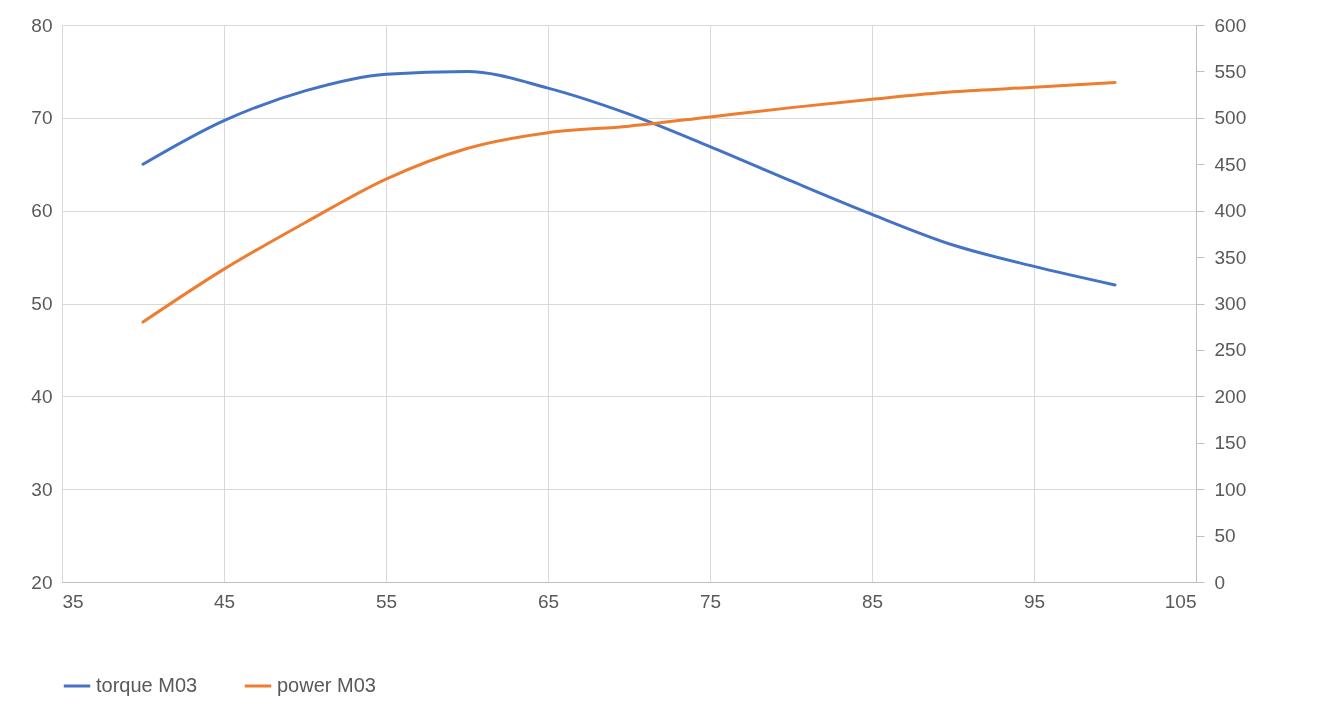 The height and width of the screenshot is (715, 1334). Describe the element at coordinates (1230, 118) in the screenshot. I see `y2-tick-label: 500` at that location.